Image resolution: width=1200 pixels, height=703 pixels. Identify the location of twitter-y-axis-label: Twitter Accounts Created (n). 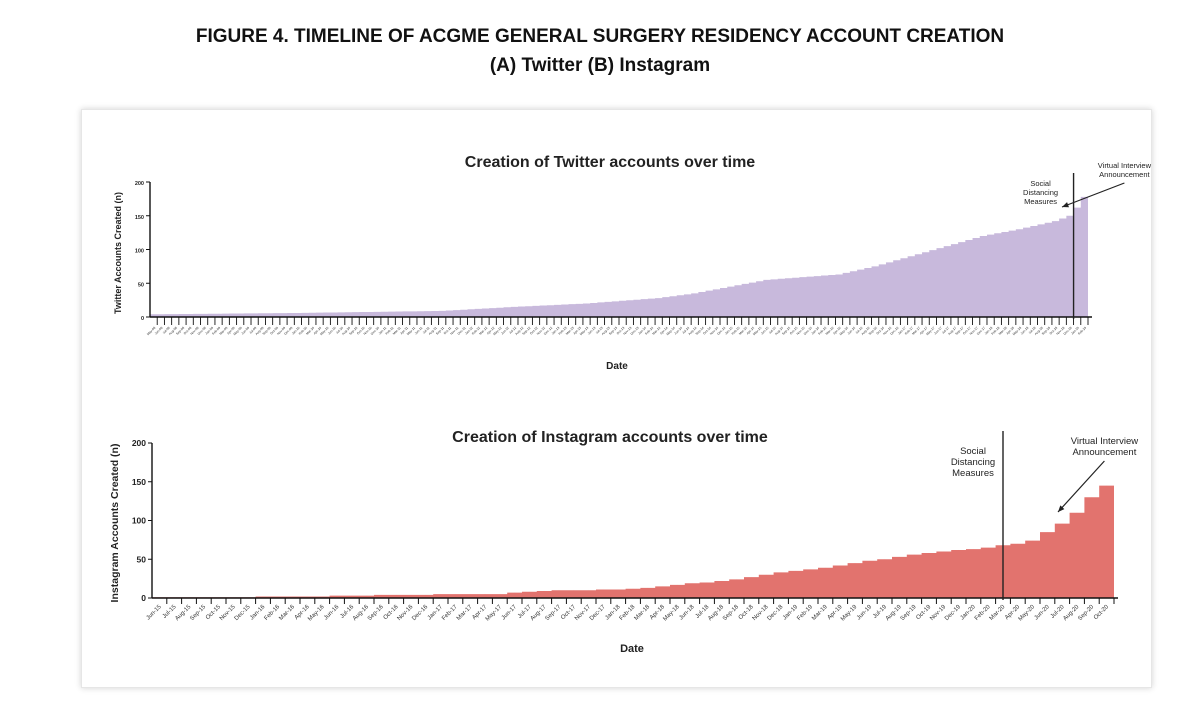
(118, 253).